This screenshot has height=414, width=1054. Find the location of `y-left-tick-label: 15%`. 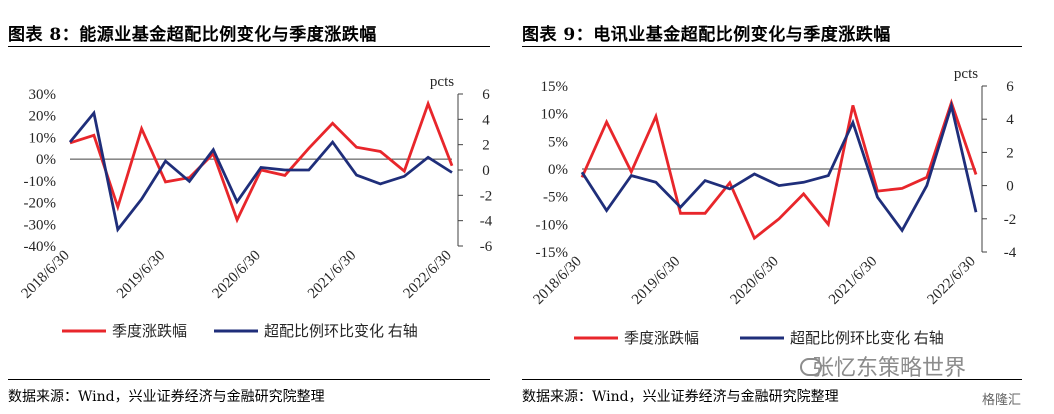

y-left-tick-label: 15% is located at coordinates (555, 87).